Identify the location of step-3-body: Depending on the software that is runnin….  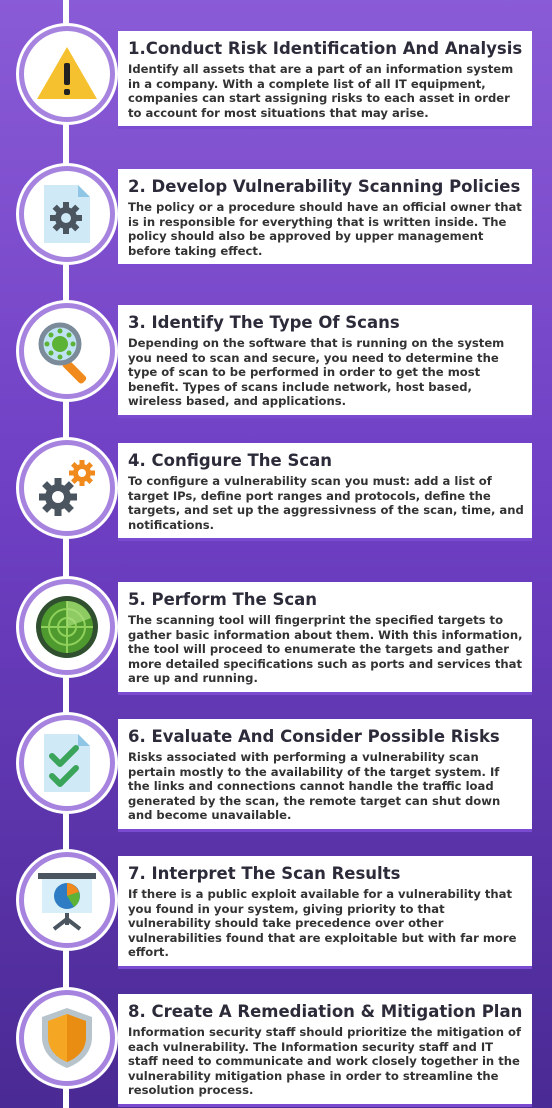
(316, 372).